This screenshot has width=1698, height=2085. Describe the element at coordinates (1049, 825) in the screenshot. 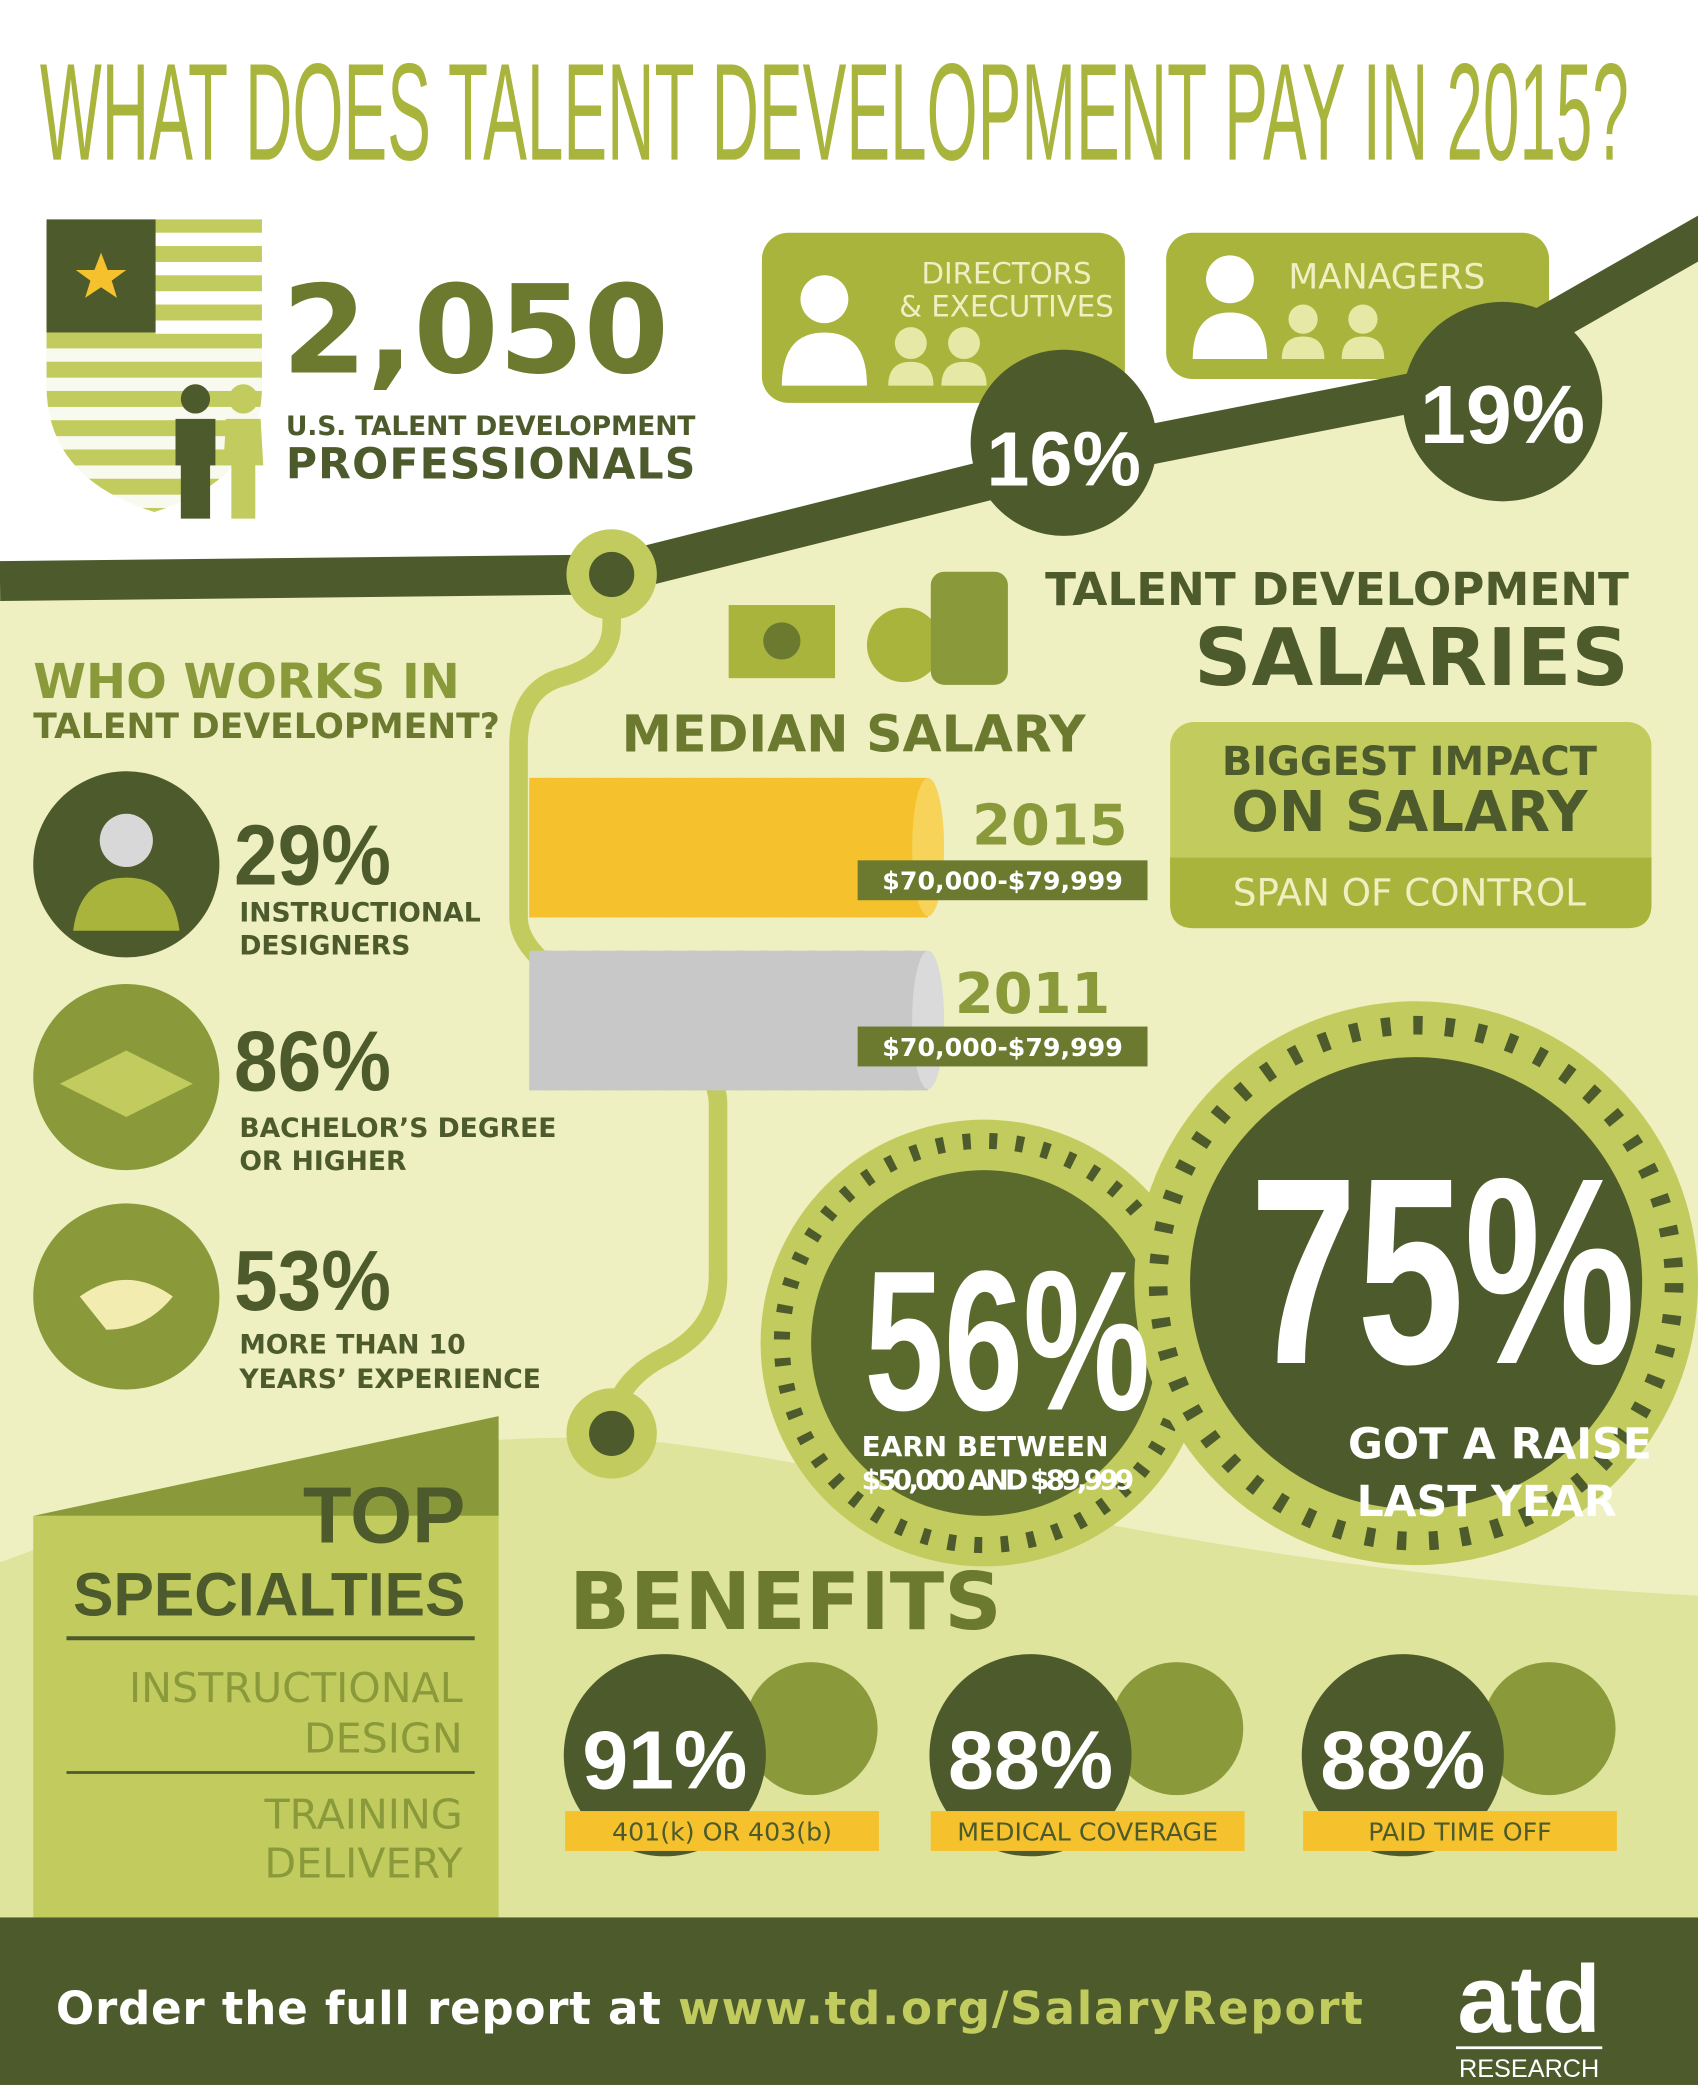

I see `year: 2015` at that location.